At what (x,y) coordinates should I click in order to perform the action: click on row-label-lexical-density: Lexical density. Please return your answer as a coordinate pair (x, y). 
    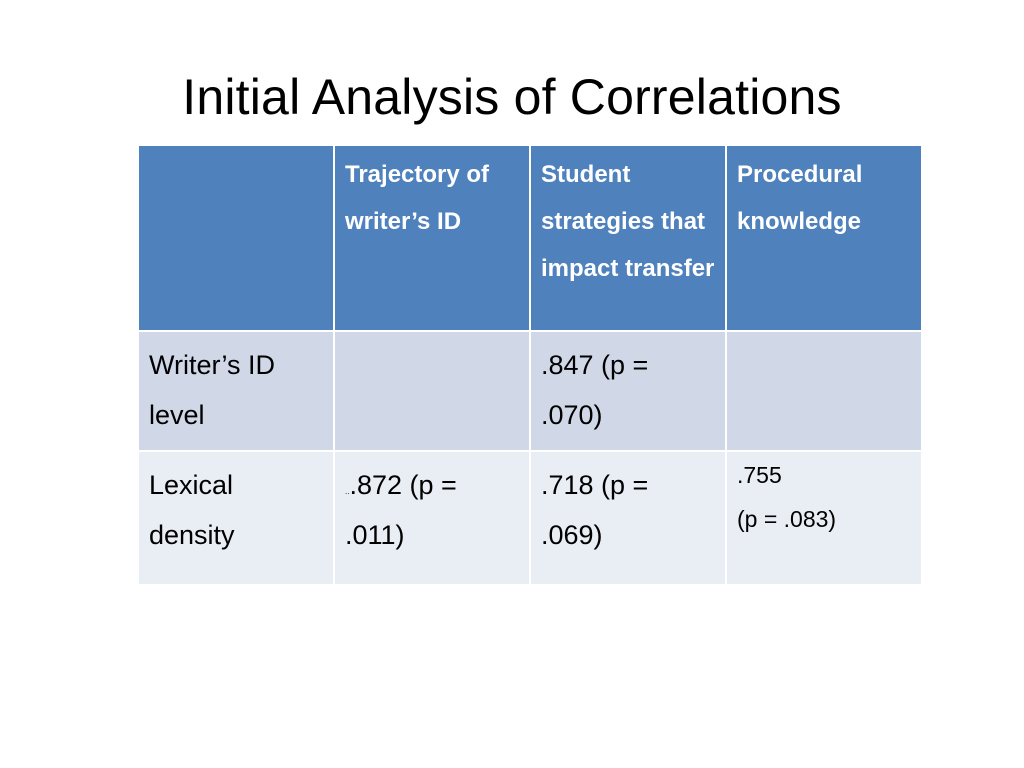
    Looking at the image, I should click on (236, 518).